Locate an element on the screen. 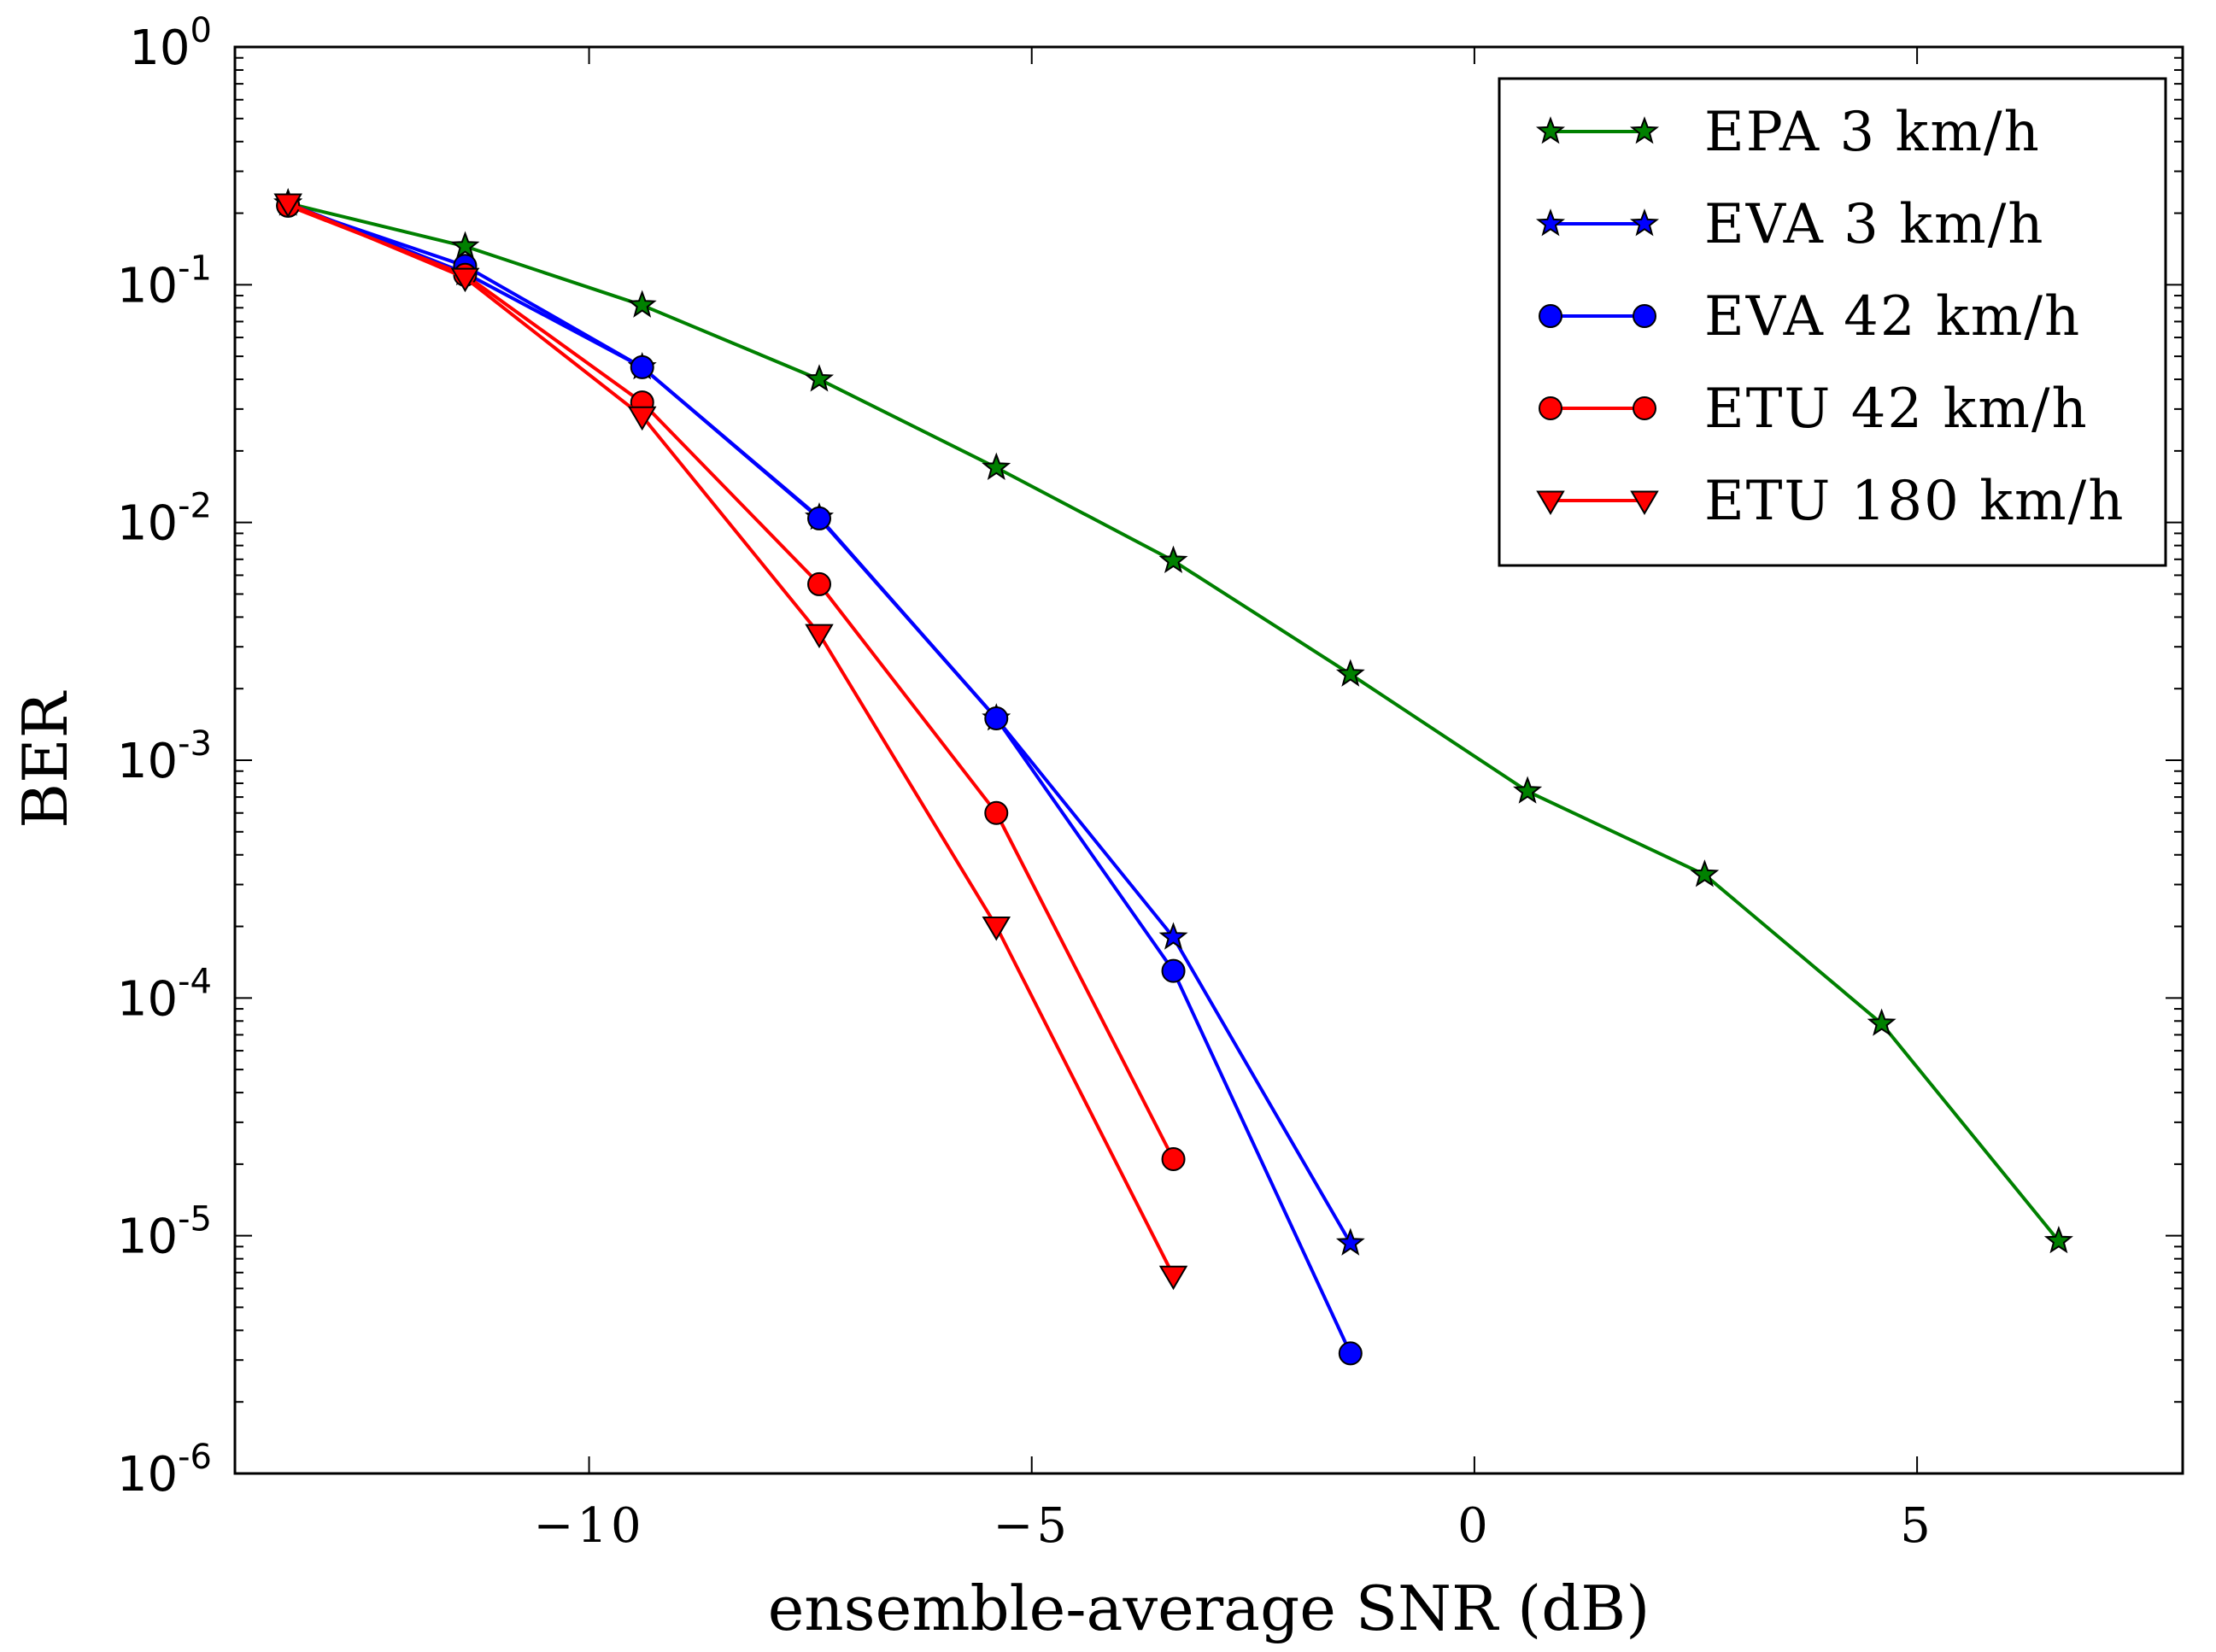 This screenshot has height=1652, width=2216. x-tick-label: −10 is located at coordinates (588, 1526).